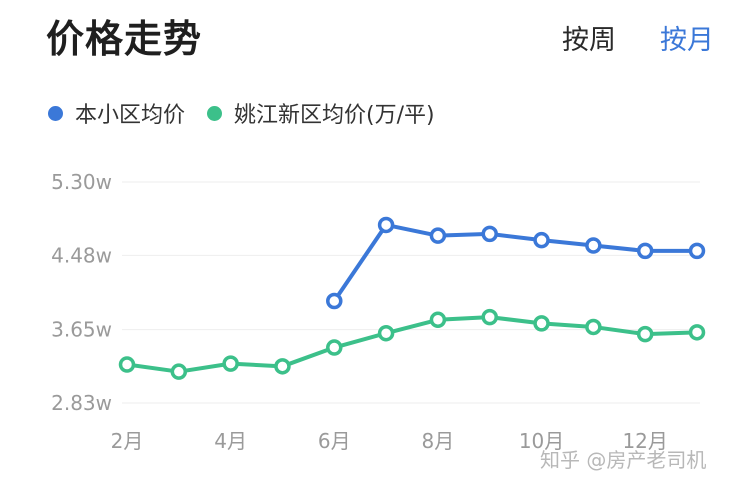  I want to click on y-tick-label-1: 4.48w, so click(81, 255).